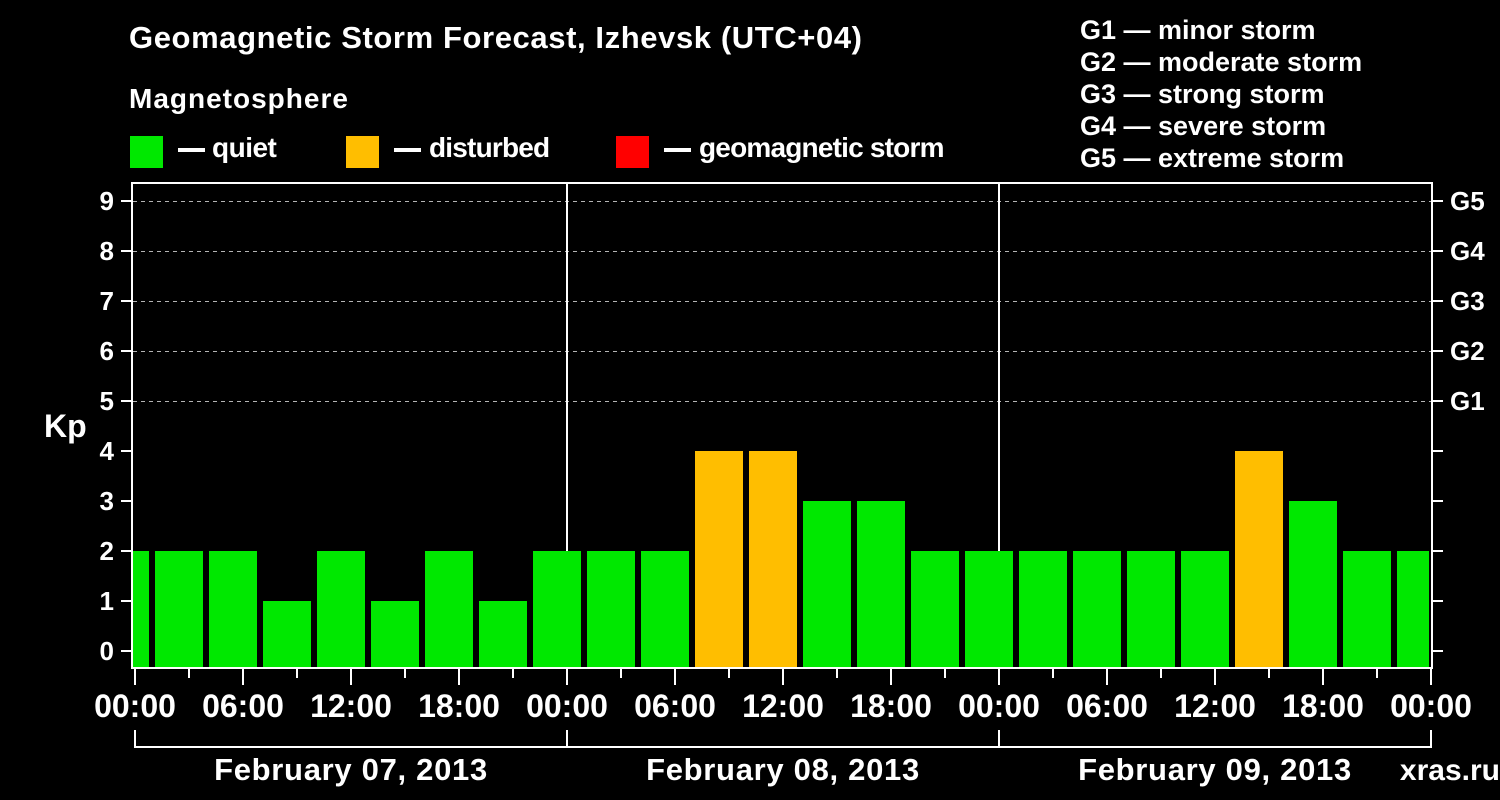 This screenshot has width=1500, height=800. What do you see at coordinates (107, 201) in the screenshot?
I see `svg-text: 9` at bounding box center [107, 201].